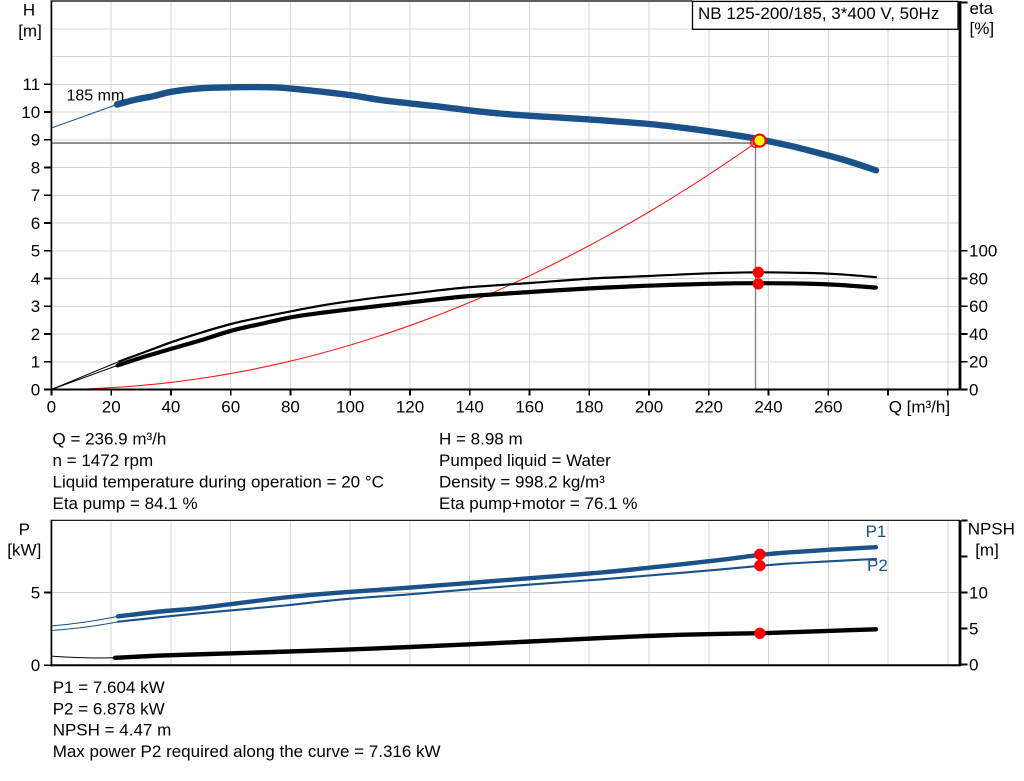 The image size is (1024, 781). Describe the element at coordinates (876, 531) in the screenshot. I see `svg-text: P1` at that location.